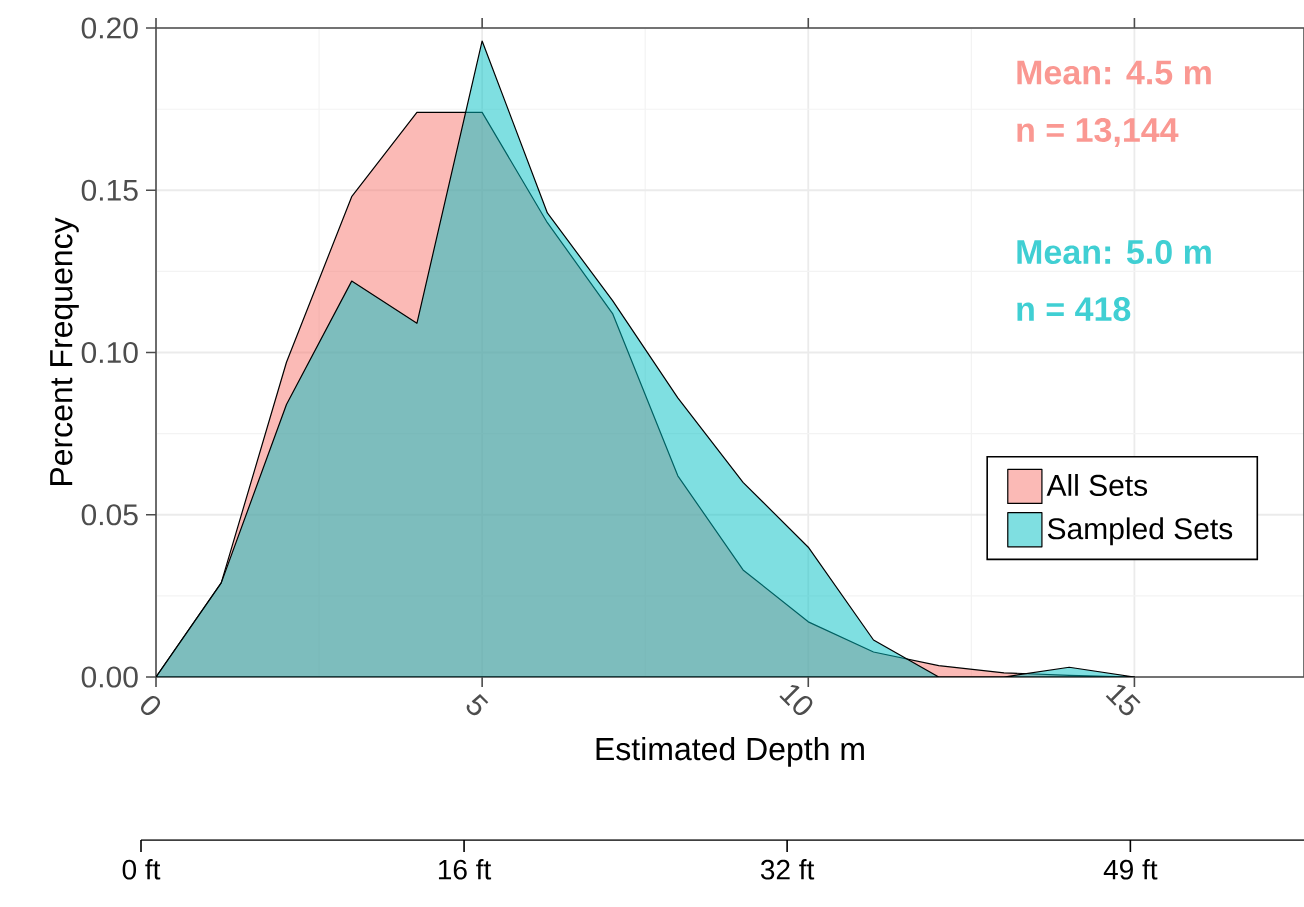 The height and width of the screenshot is (907, 1304). Describe the element at coordinates (1098, 132) in the screenshot. I see `annotation: n = 13,144` at that location.